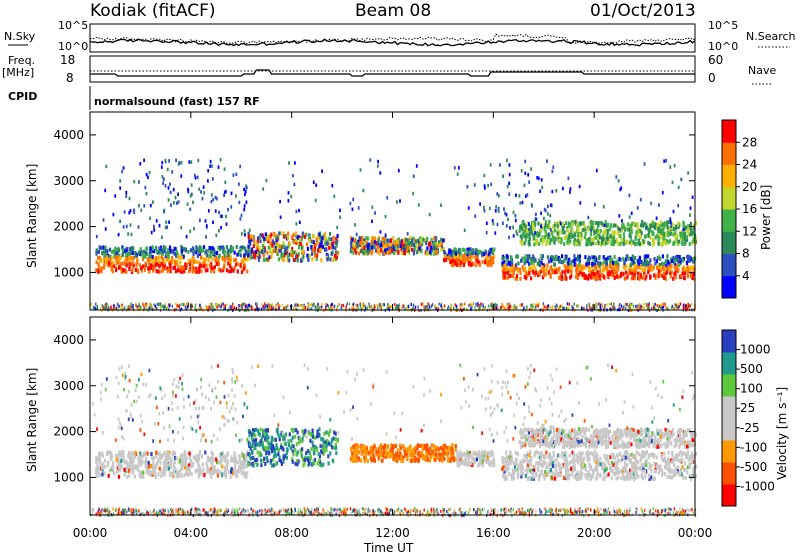  Describe the element at coordinates (32, 216) in the screenshot. I see `power-ylabel: Slant Range [km]` at that location.